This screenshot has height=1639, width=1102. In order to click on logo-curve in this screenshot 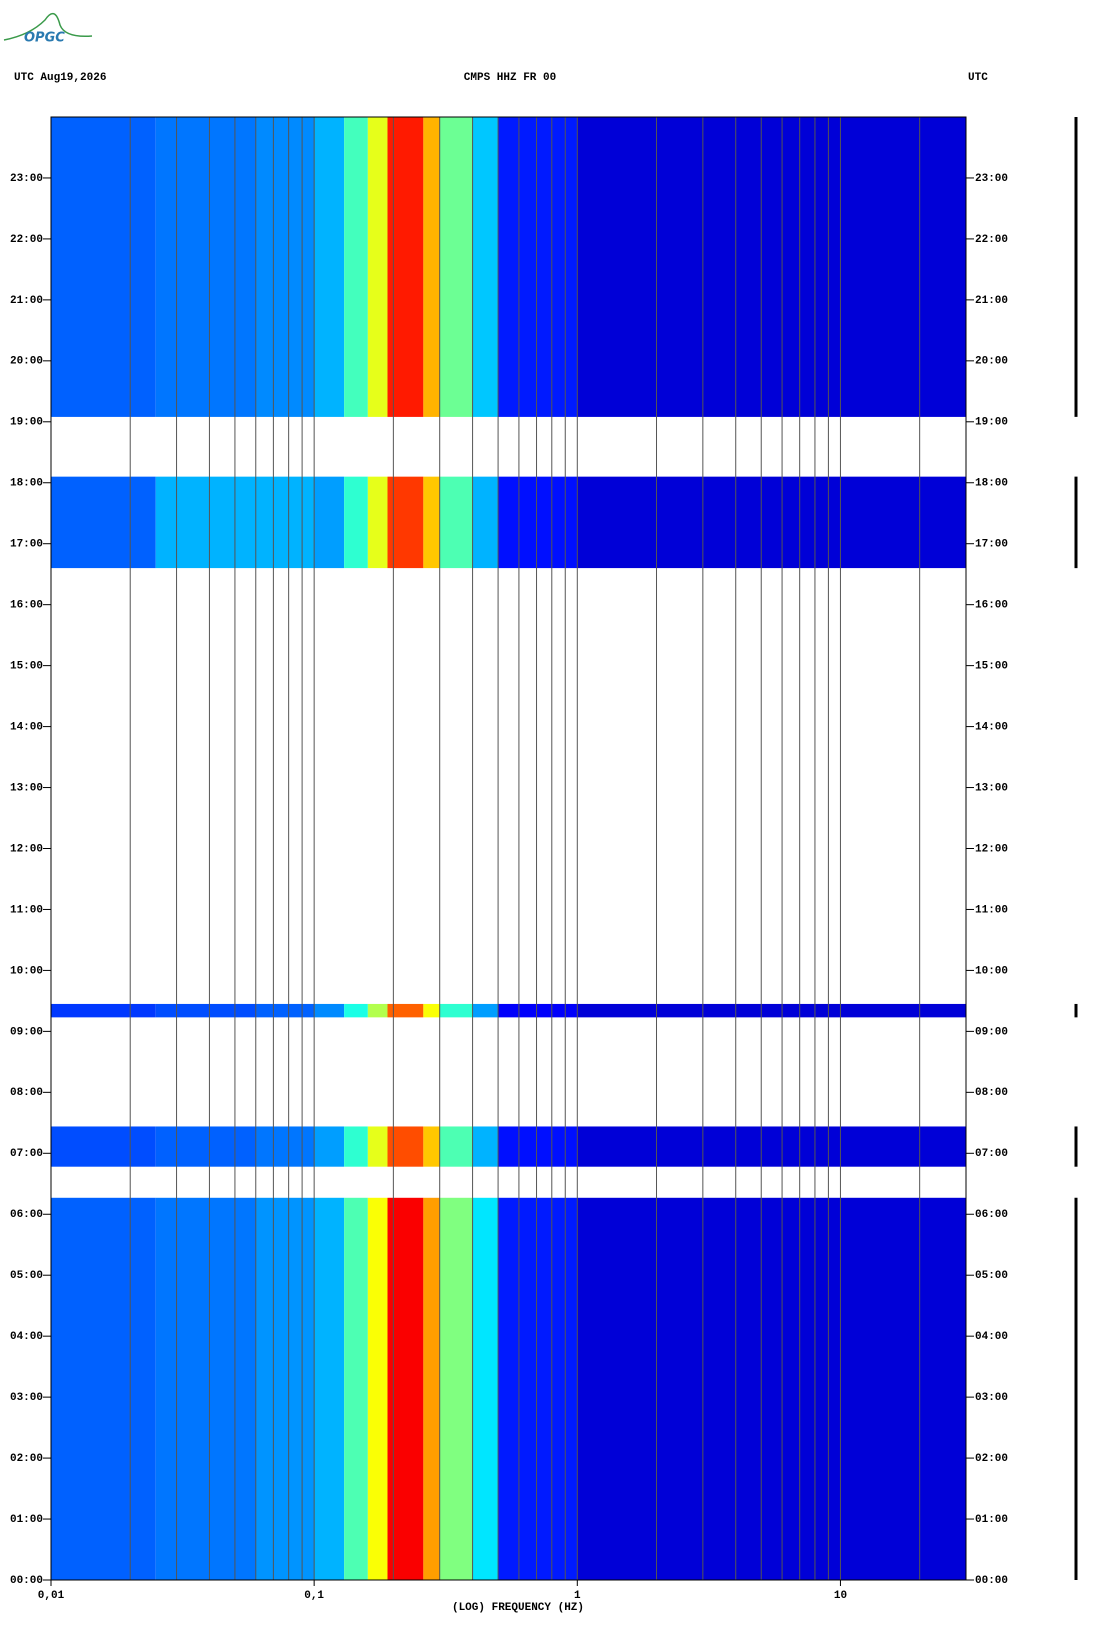, I will do `click(48, 26)`.